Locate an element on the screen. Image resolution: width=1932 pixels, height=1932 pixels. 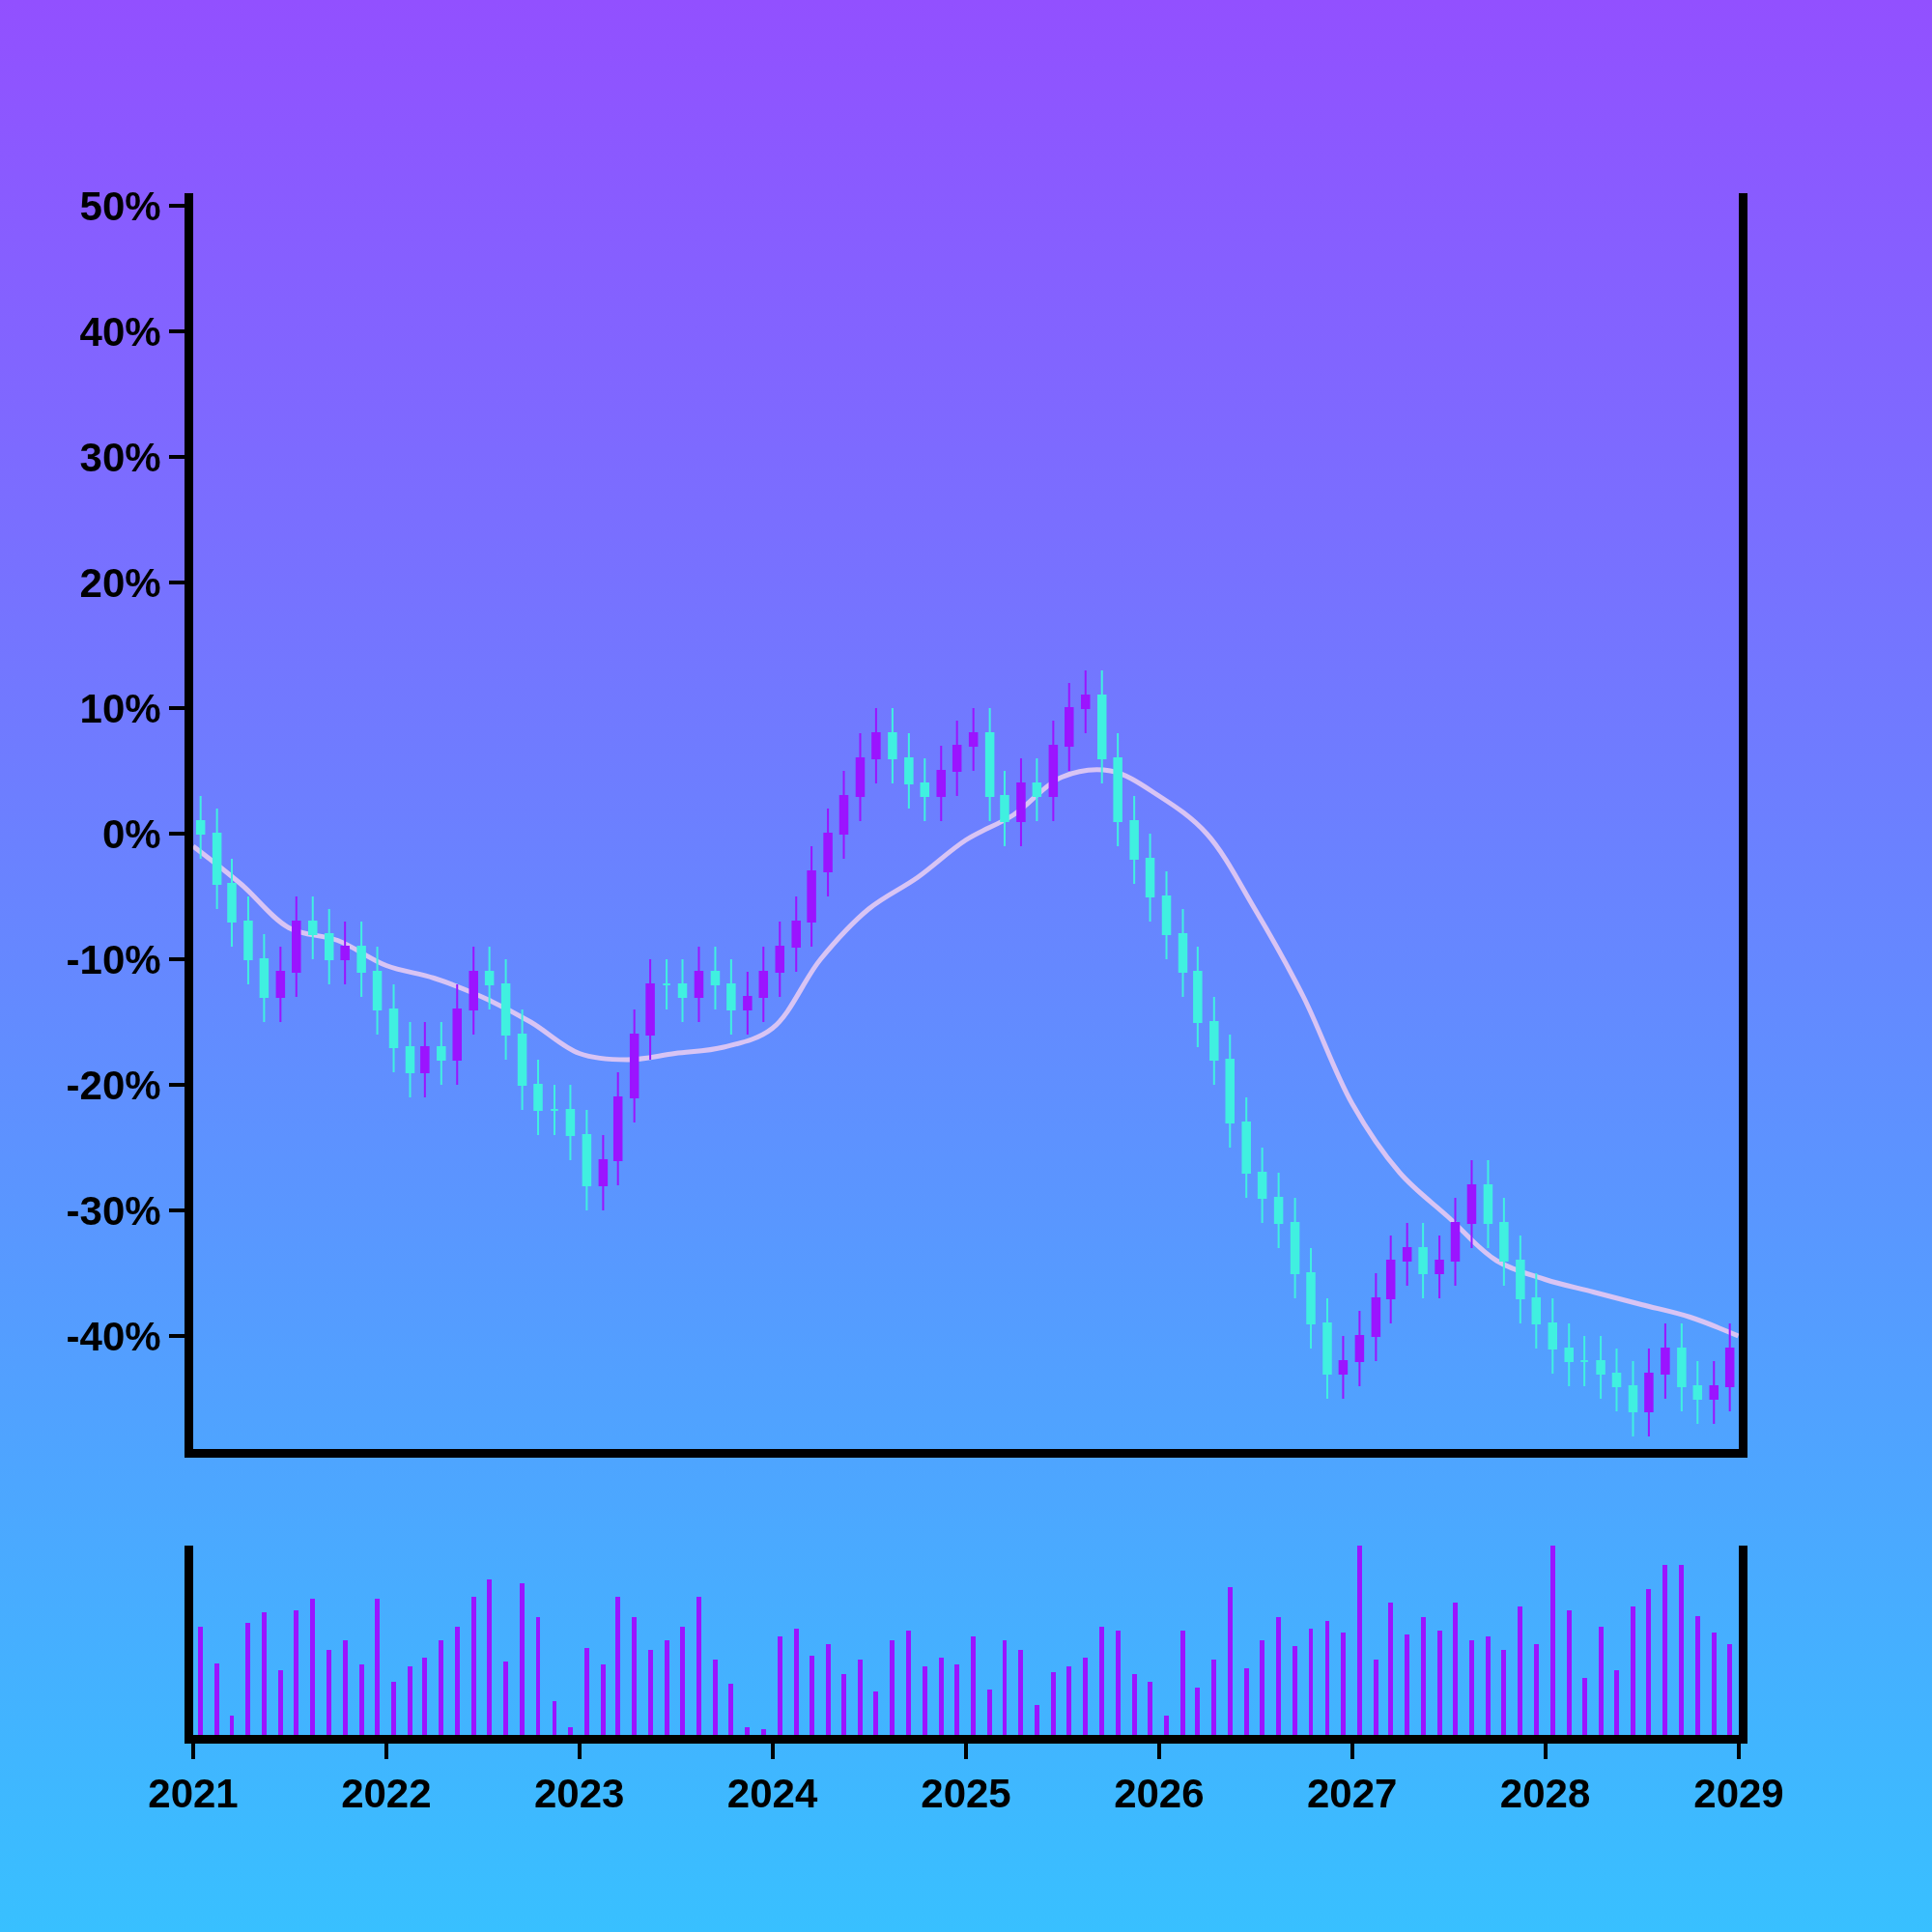
y-tick-label: -40% is located at coordinates (113, 1336).